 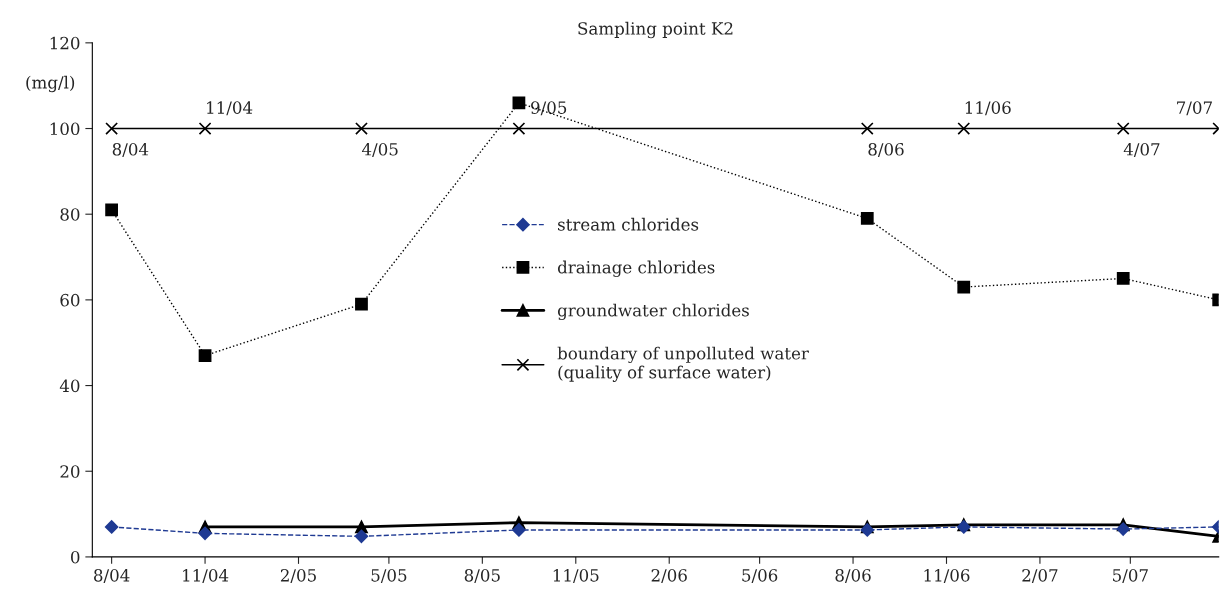 What do you see at coordinates (65, 43) in the screenshot?
I see `y-tick-label: 120` at bounding box center [65, 43].